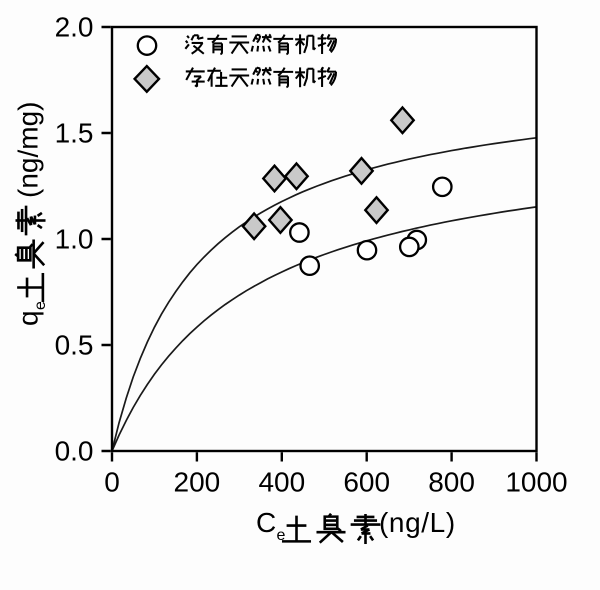  What do you see at coordinates (74, 132) in the screenshot?
I see `svg-text: 1.5` at bounding box center [74, 132].